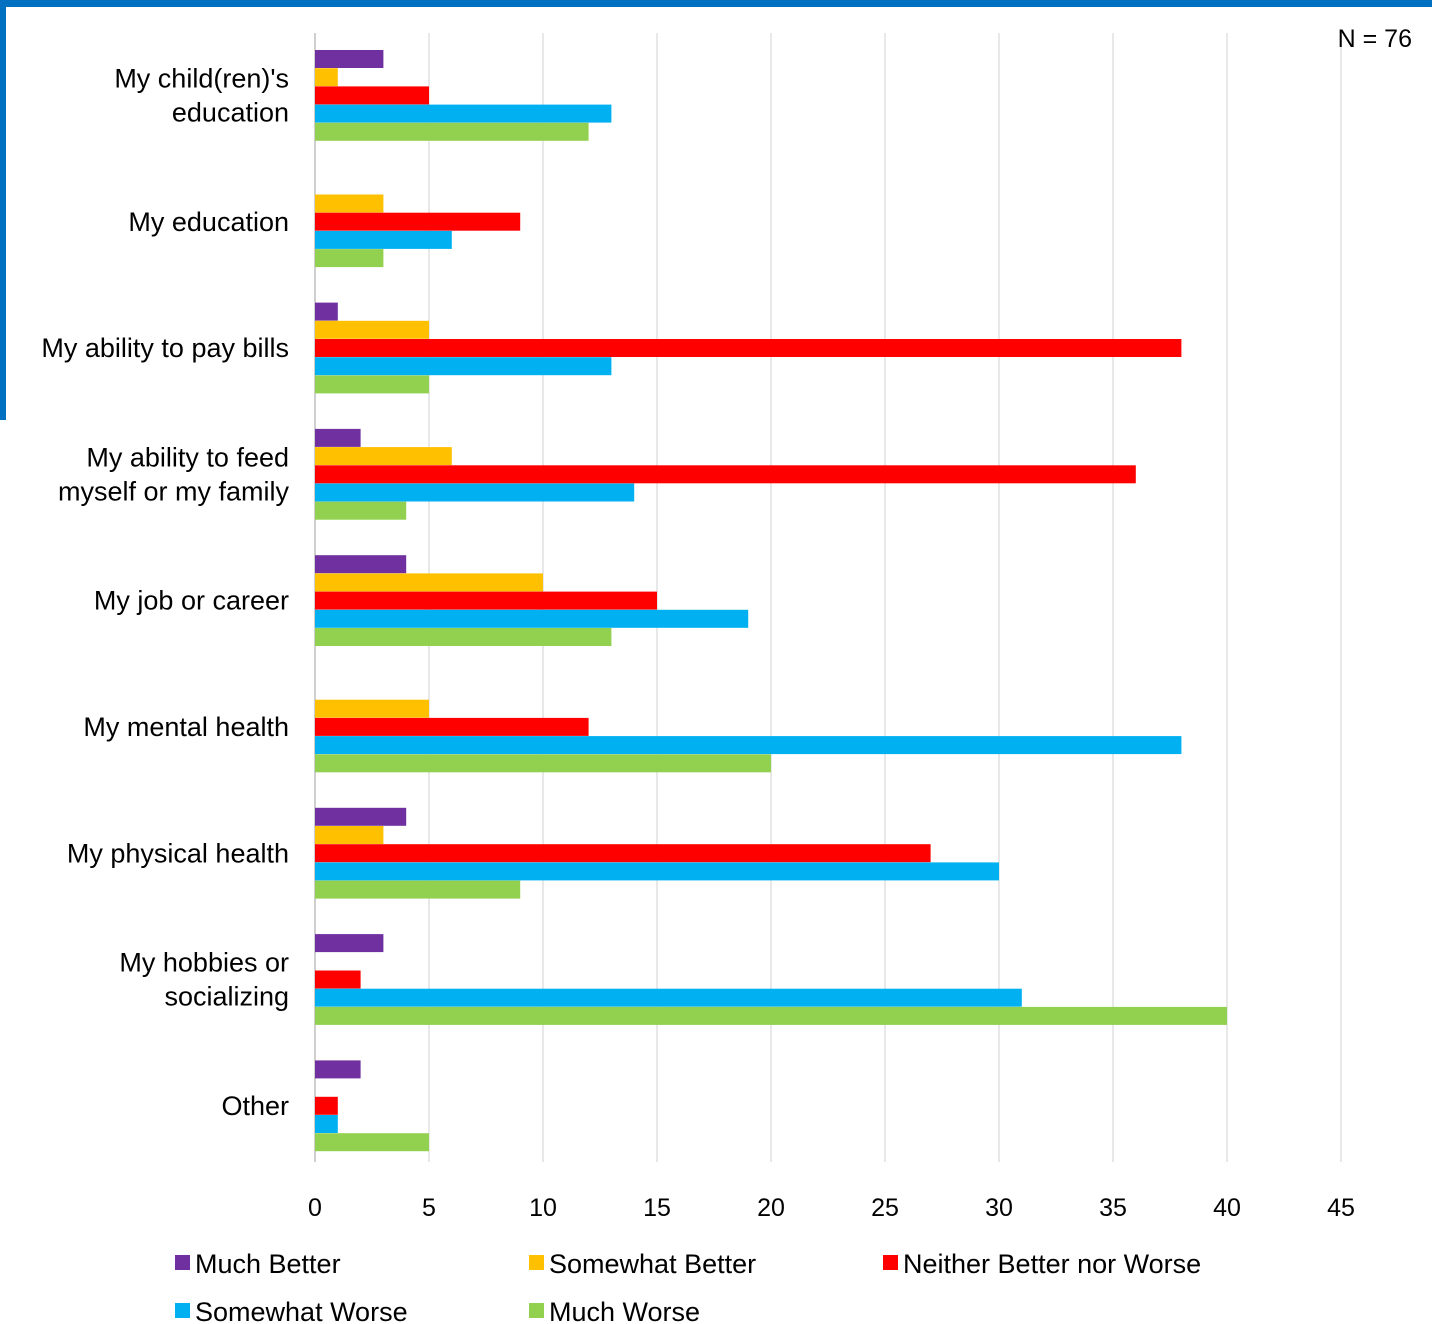 The width and height of the screenshot is (1432, 1324). I want to click on bar-my-ability-to-feed-myself-or-my-family-much-worse, so click(361, 510).